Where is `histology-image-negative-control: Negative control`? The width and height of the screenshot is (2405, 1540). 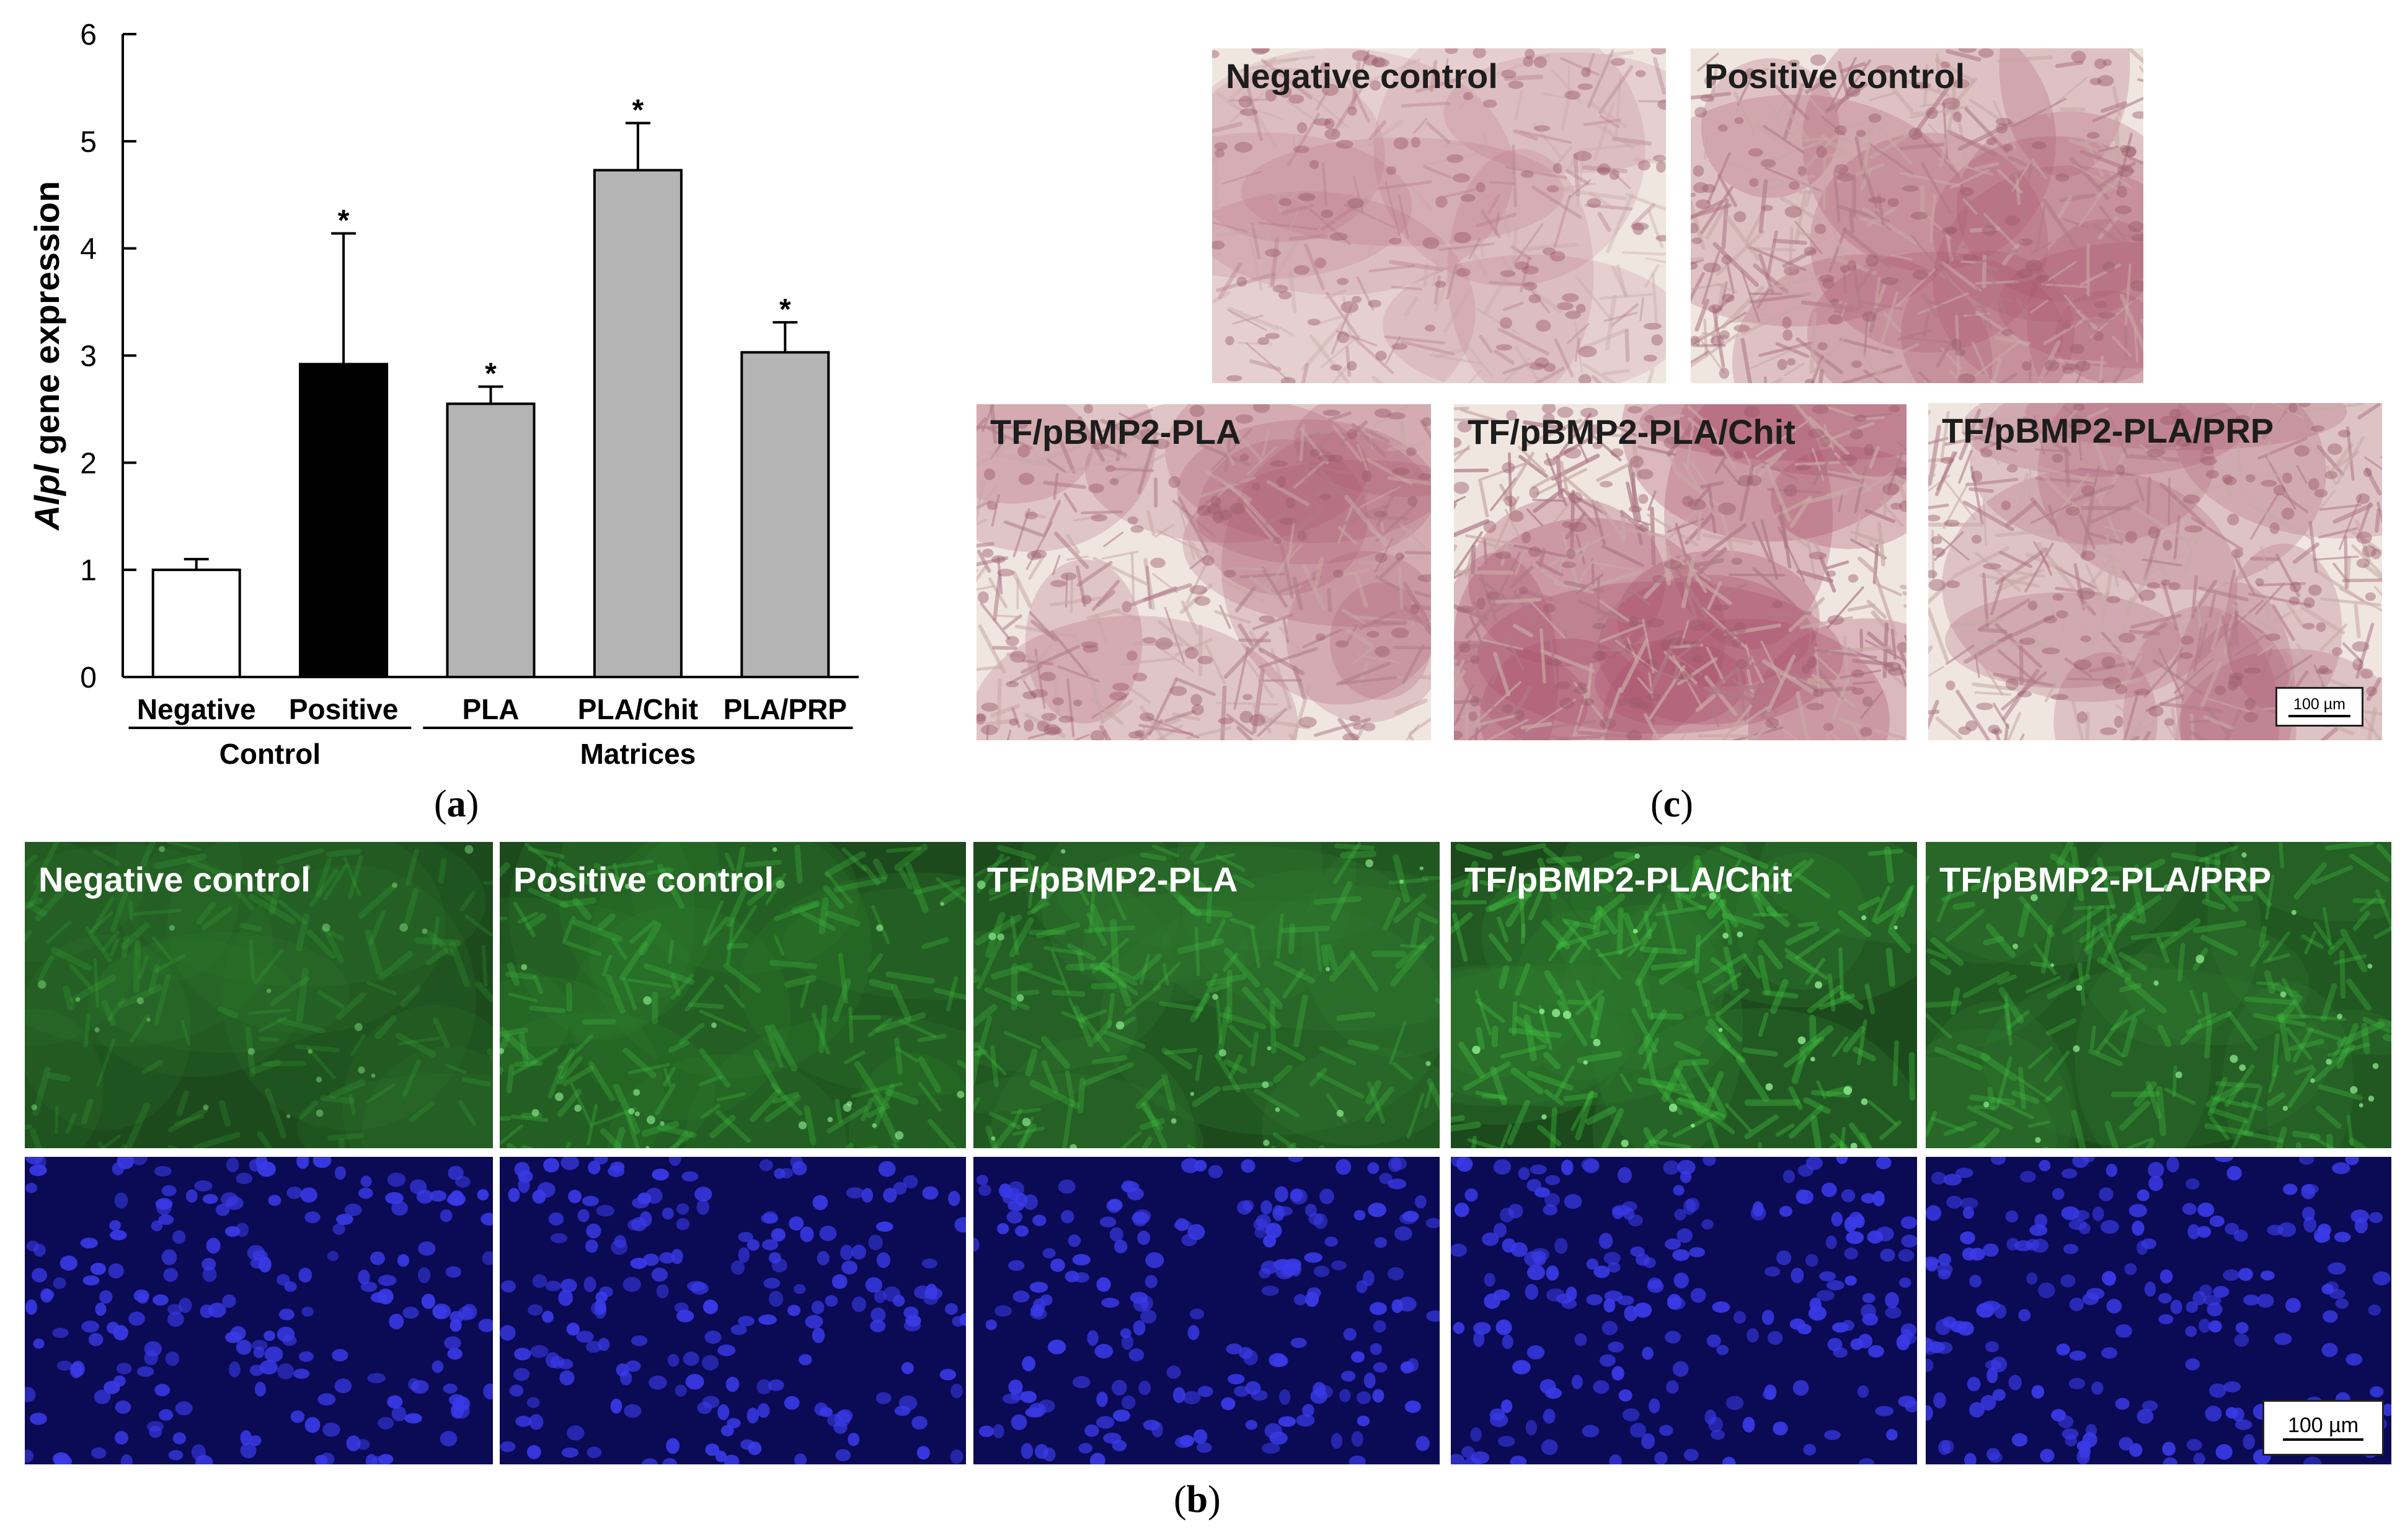
histology-image-negative-control: Negative control is located at coordinates (1439, 215).